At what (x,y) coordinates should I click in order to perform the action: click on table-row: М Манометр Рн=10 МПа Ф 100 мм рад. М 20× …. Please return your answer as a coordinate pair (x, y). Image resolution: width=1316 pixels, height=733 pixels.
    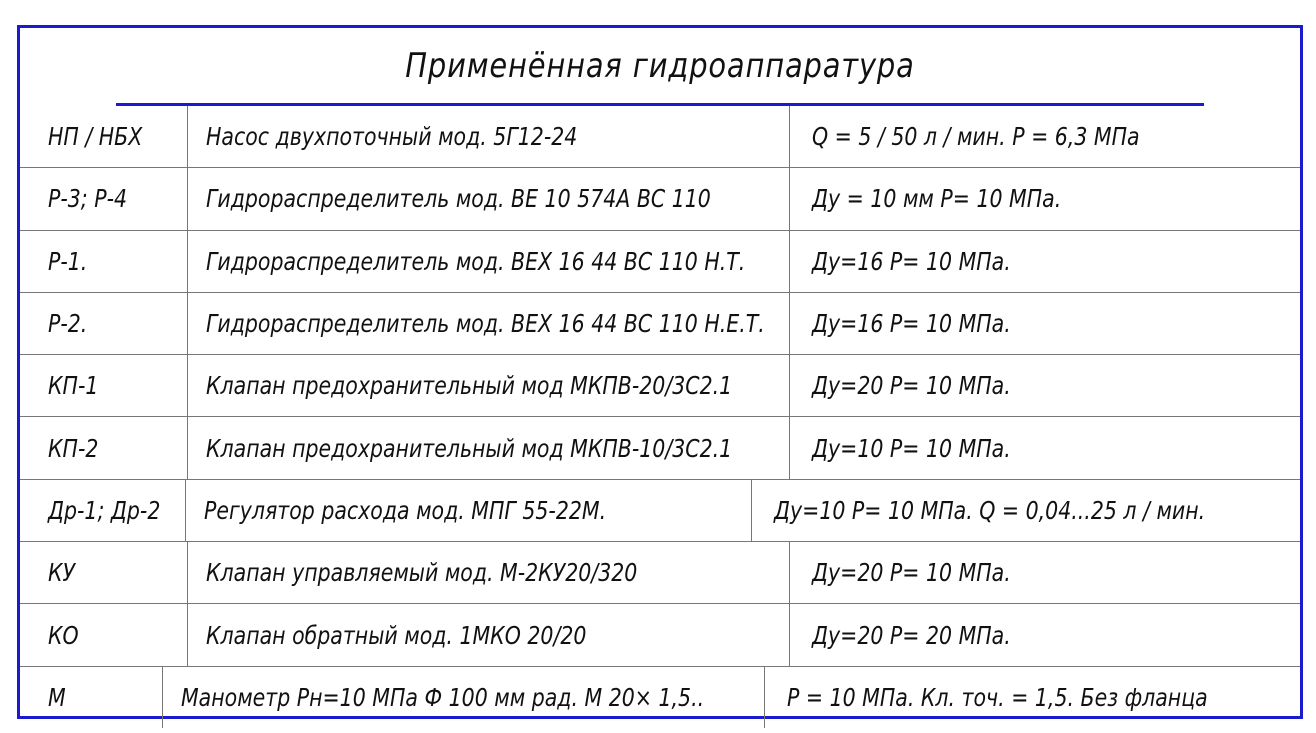
    Looking at the image, I should click on (660, 697).